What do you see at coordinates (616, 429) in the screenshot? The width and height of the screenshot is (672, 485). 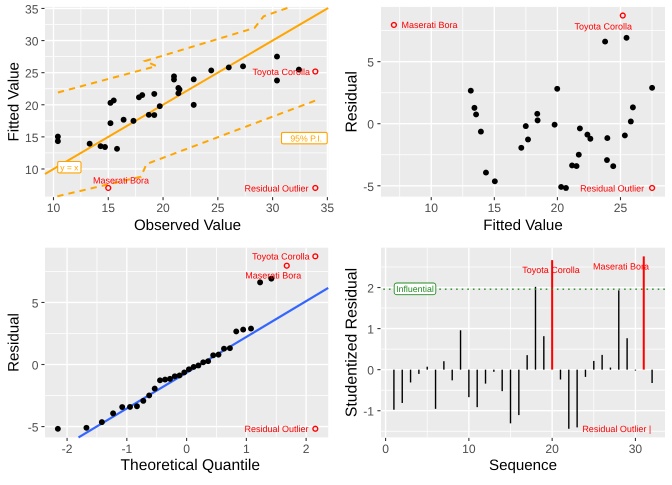 I see `svg-text: Residual Outlier |` at bounding box center [616, 429].